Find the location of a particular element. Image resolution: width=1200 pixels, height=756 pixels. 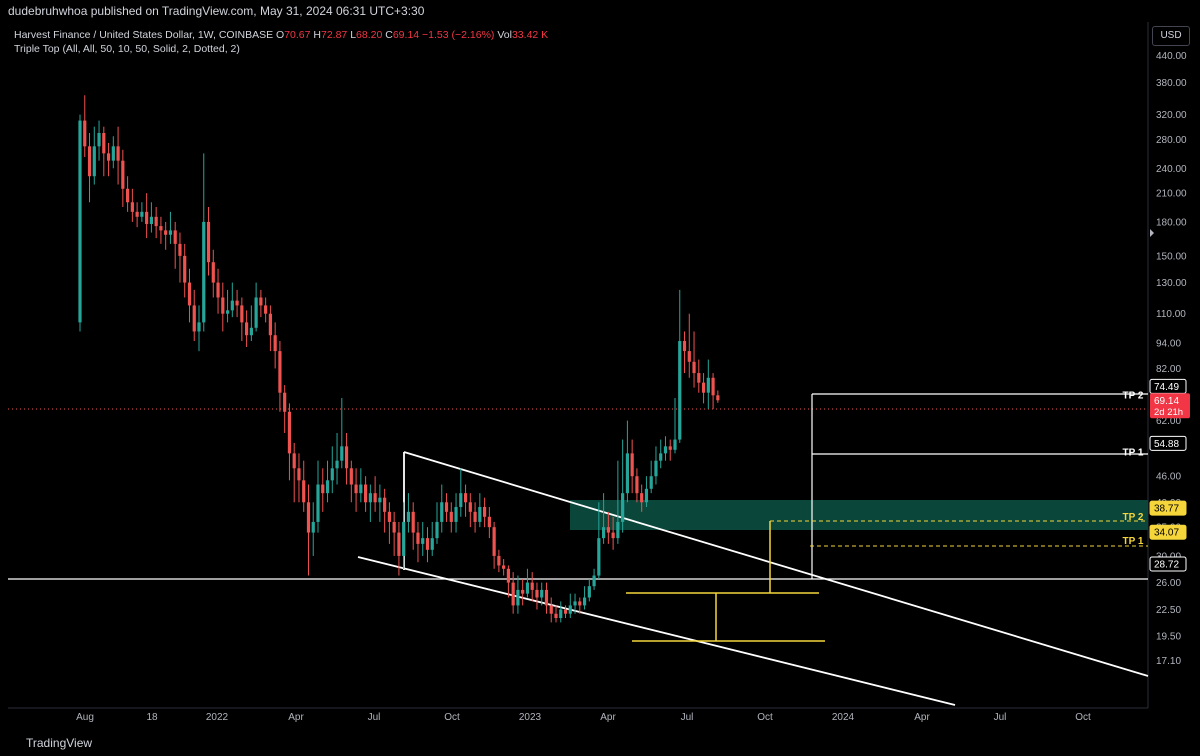

footer-brand: TradingView is located at coordinates (600, 743).